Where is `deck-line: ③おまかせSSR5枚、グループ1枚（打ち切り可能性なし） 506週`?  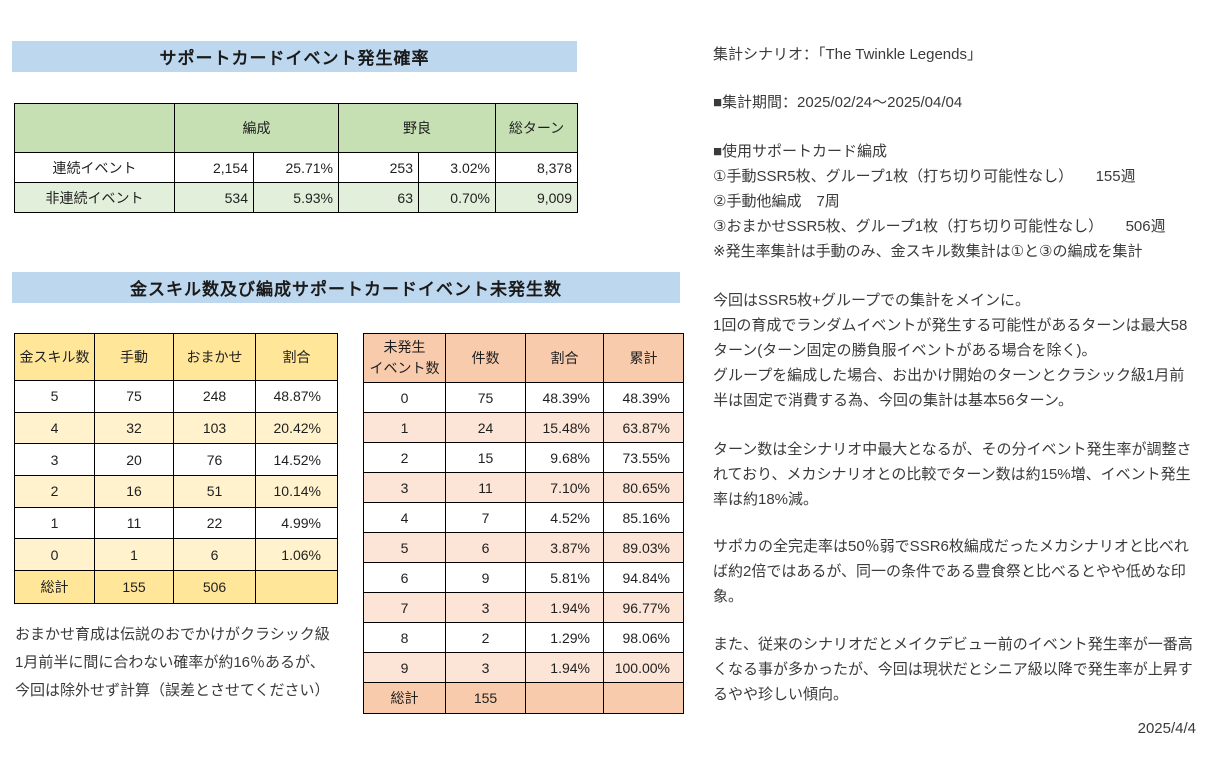 deck-line: ③おまかせSSR5枚、グループ1枚（打ち切り可能性なし） 506週 is located at coordinates (939, 226).